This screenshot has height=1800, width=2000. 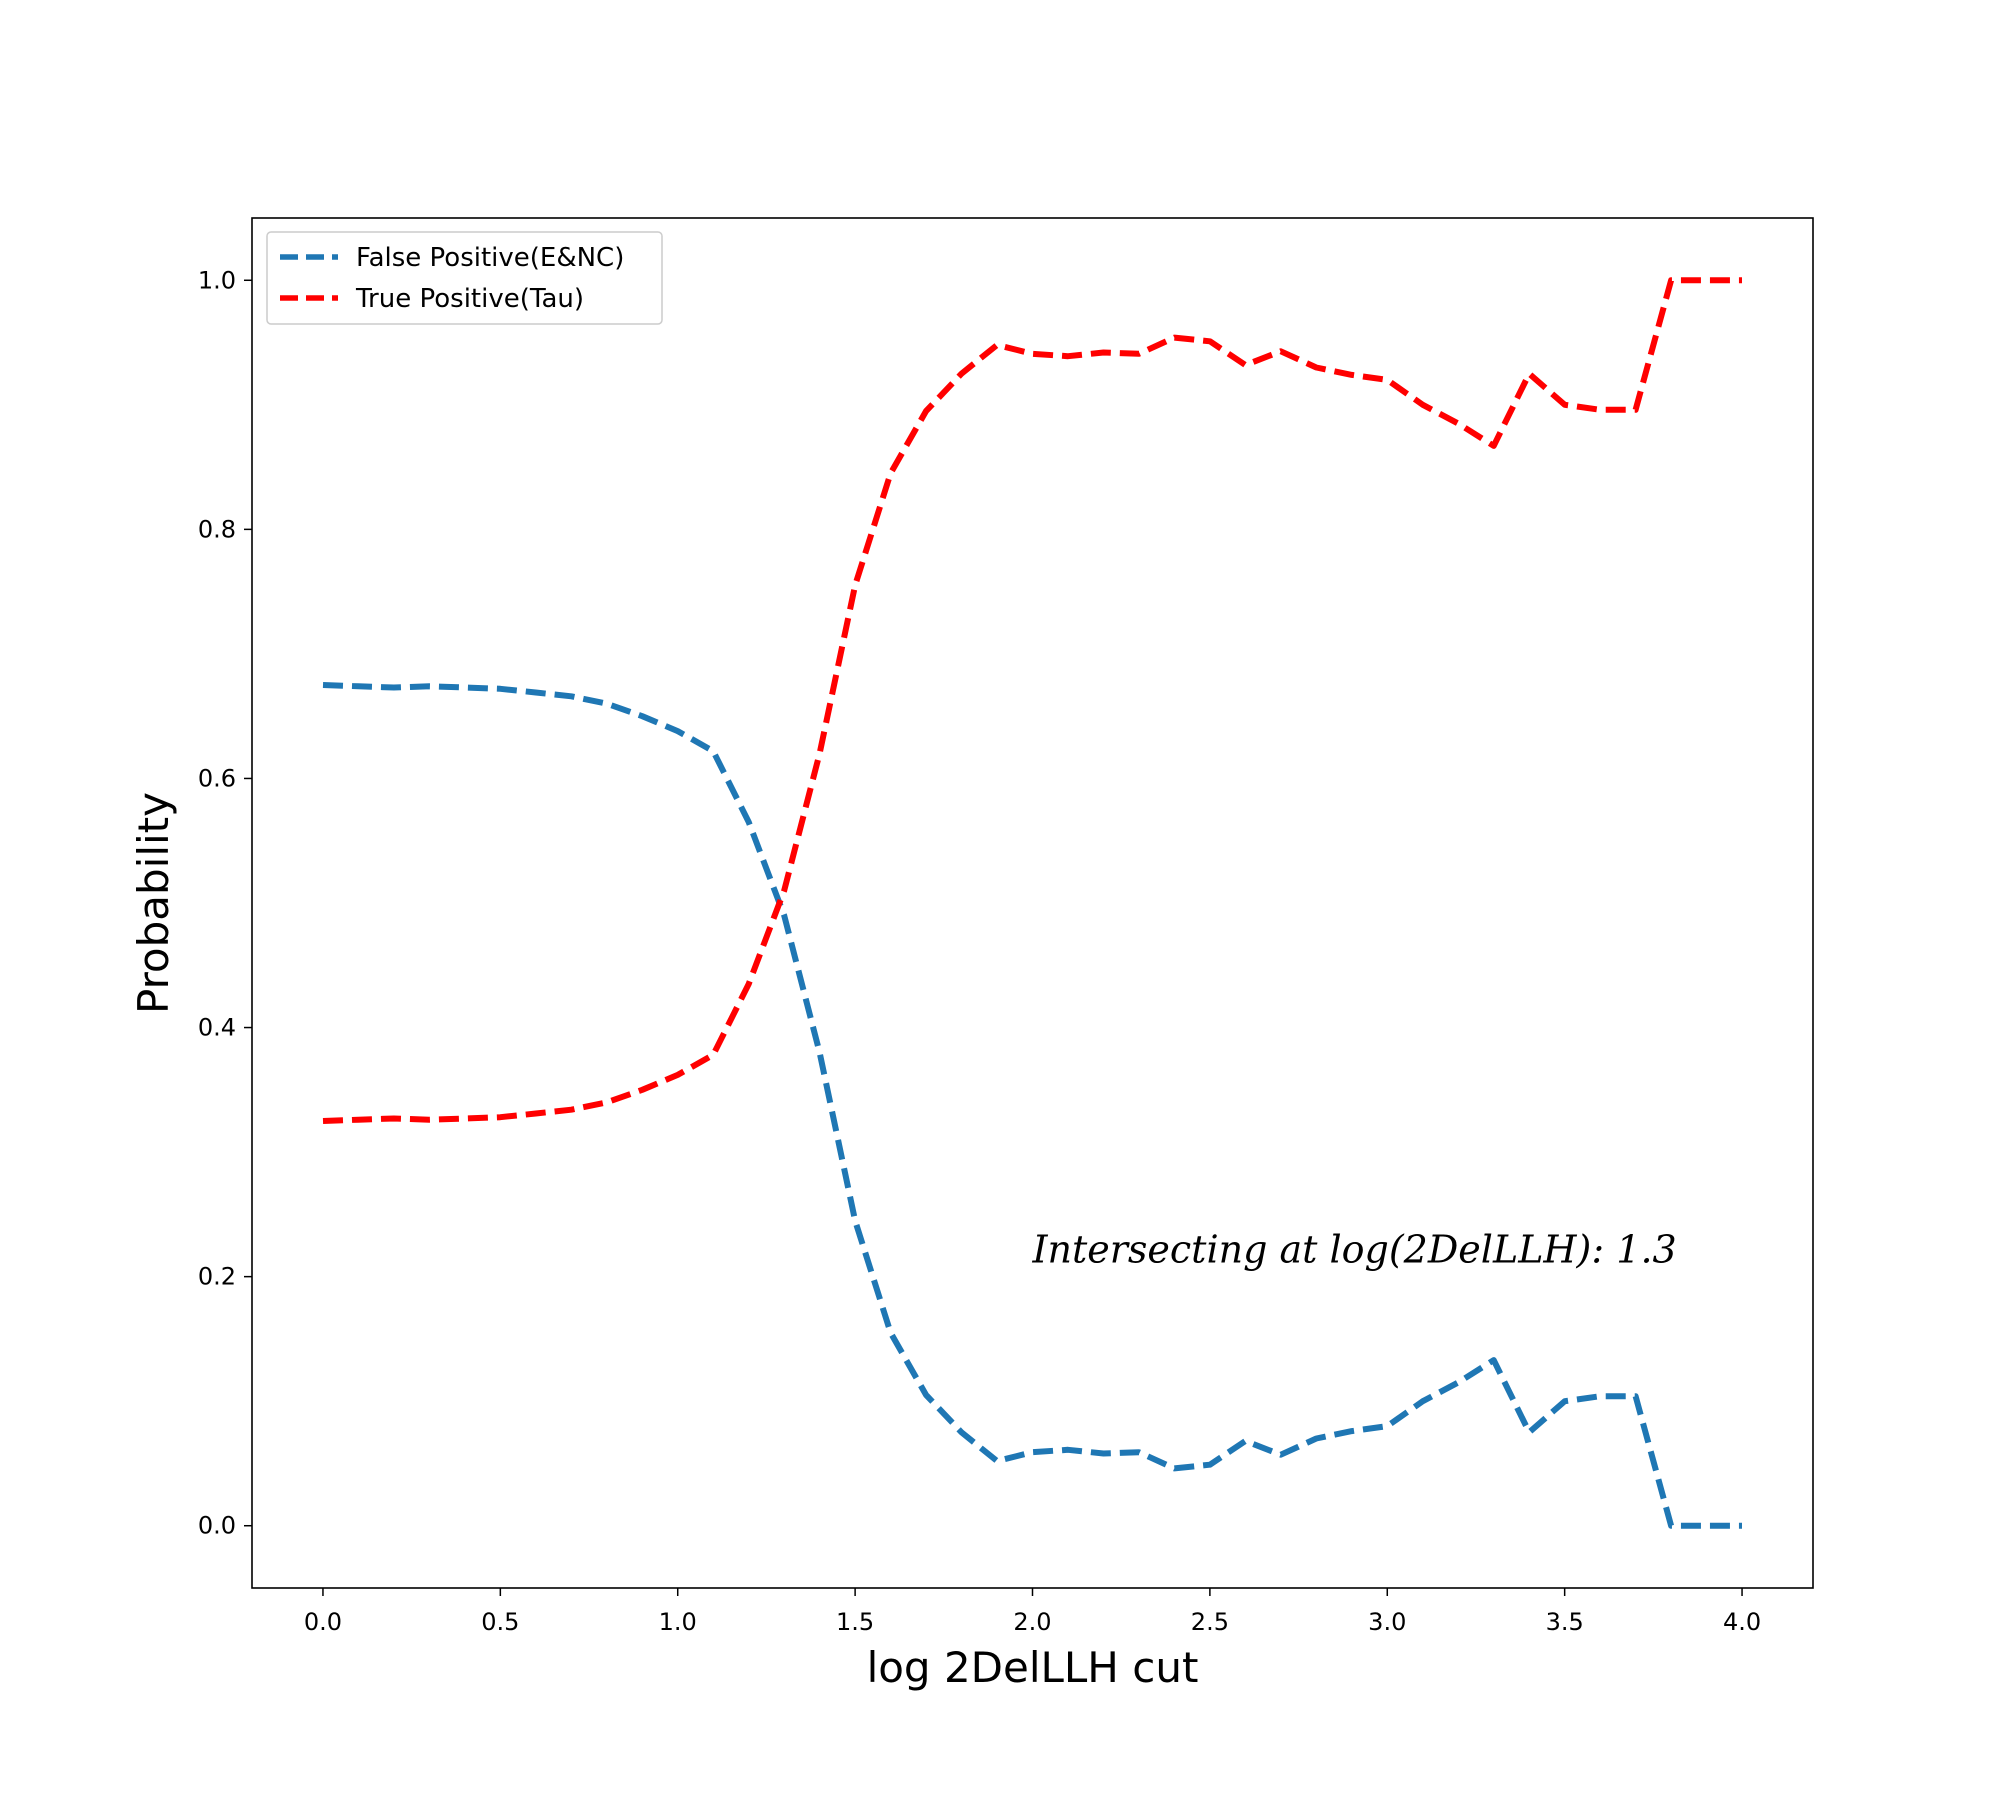 What do you see at coordinates (217, 1526) in the screenshot?
I see `y-tick-label: 0.0` at bounding box center [217, 1526].